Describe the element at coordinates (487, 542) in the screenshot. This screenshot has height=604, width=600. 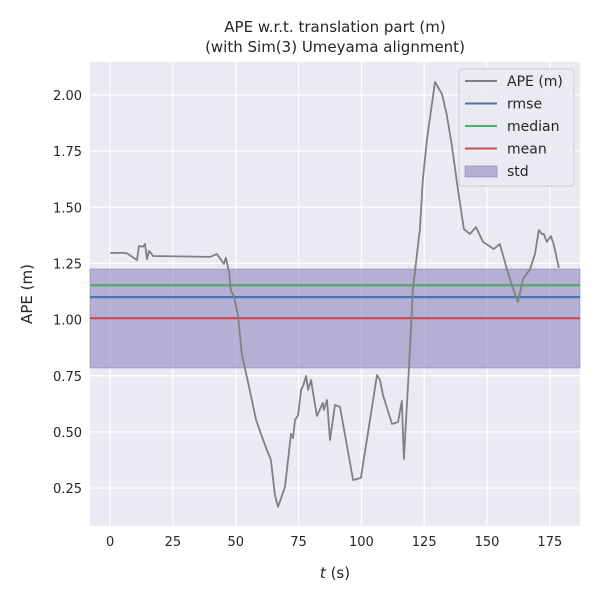
I see `x-tick-label: 150` at that location.